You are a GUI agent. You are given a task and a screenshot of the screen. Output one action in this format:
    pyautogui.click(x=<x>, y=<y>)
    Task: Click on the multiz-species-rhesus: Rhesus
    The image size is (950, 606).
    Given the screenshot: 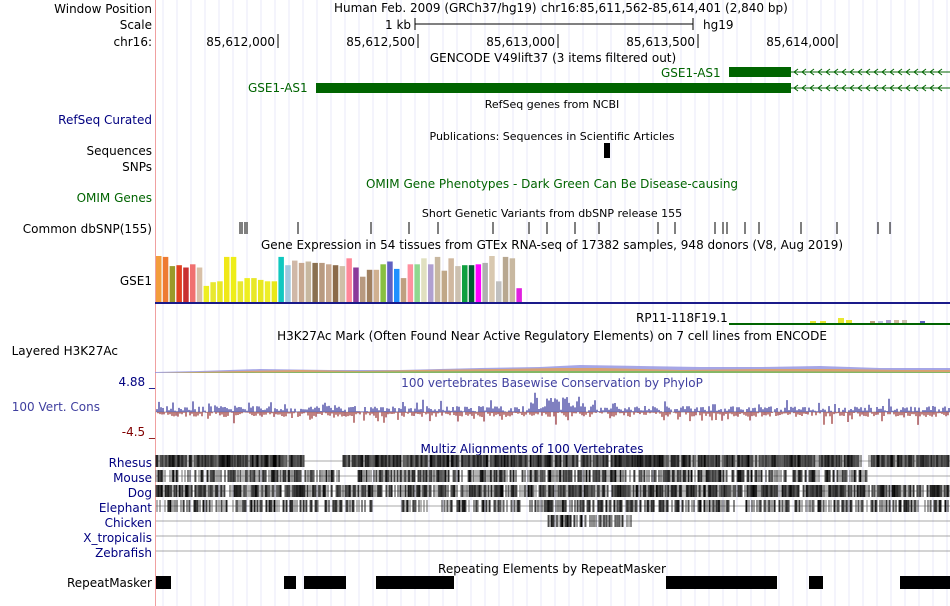 What is the action you would take?
    pyautogui.click(x=130, y=463)
    